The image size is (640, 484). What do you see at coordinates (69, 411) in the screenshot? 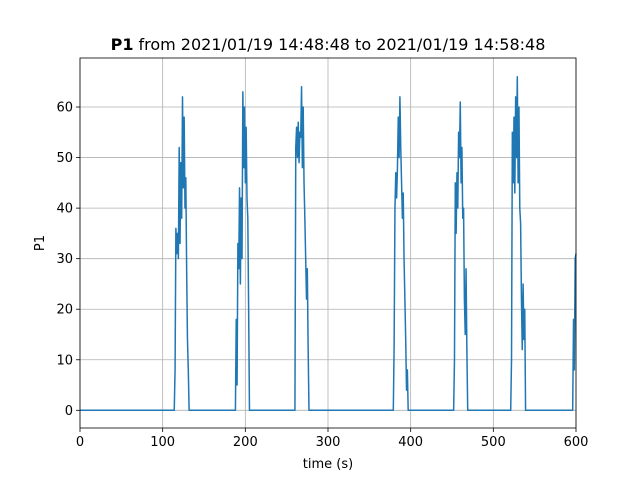
I see `y-tick-label: 0` at bounding box center [69, 411].